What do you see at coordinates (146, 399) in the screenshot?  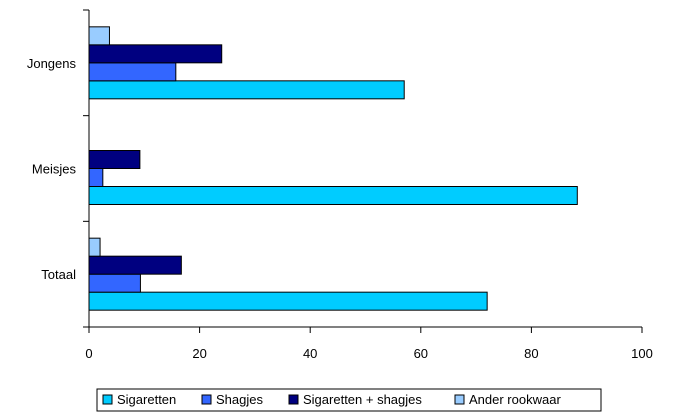 I see `legend-label-0: Sigaretten` at bounding box center [146, 399].